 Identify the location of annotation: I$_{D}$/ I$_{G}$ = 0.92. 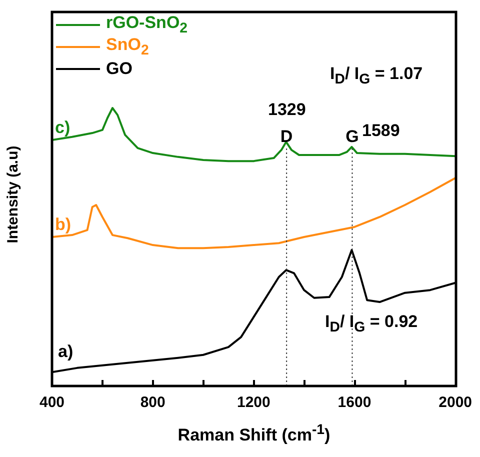
(371, 324).